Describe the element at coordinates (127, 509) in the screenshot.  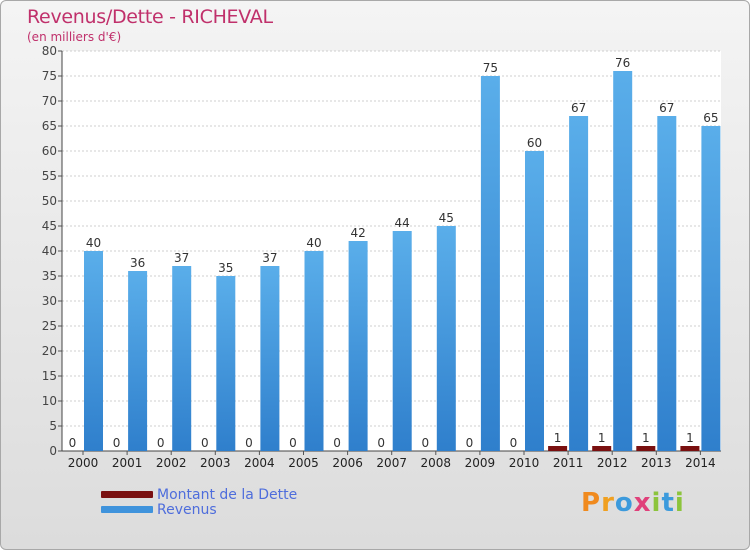
I see `legend-swatch-revenue` at that location.